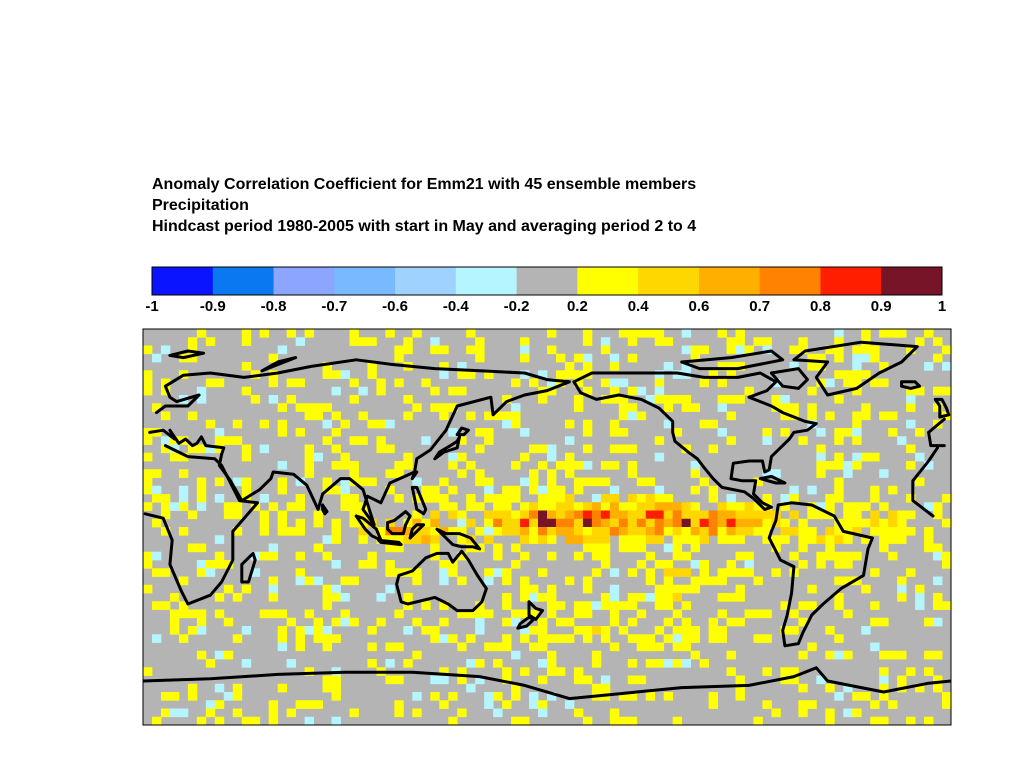 The width and height of the screenshot is (1024, 768). What do you see at coordinates (325, 509) in the screenshot?
I see `coastline-sri-lanka` at bounding box center [325, 509].